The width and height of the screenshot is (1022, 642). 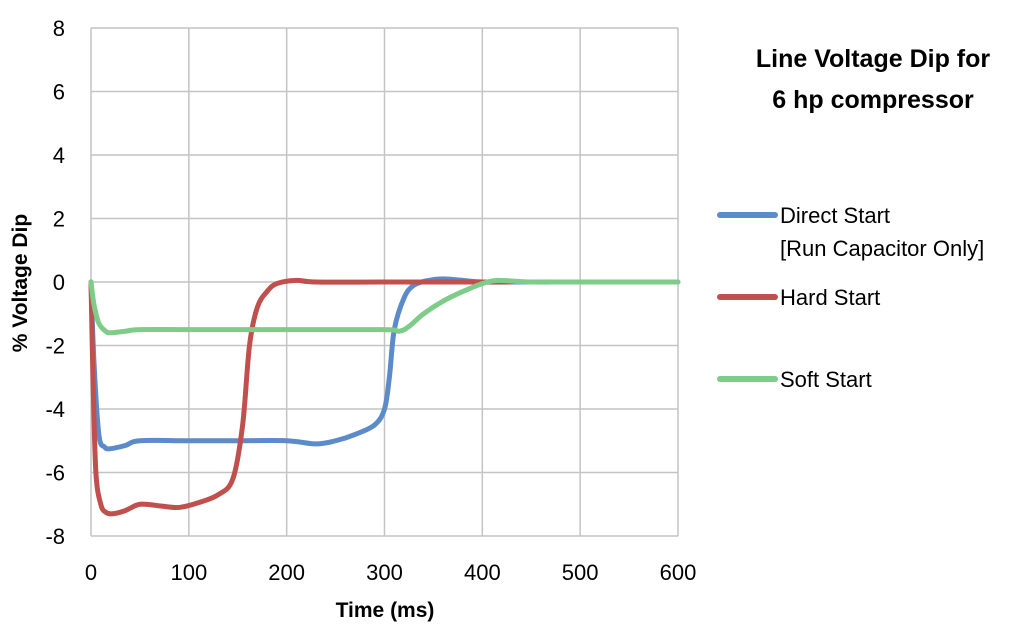 I want to click on legend-item-soft-start: Soft Start, so click(x=794, y=379).